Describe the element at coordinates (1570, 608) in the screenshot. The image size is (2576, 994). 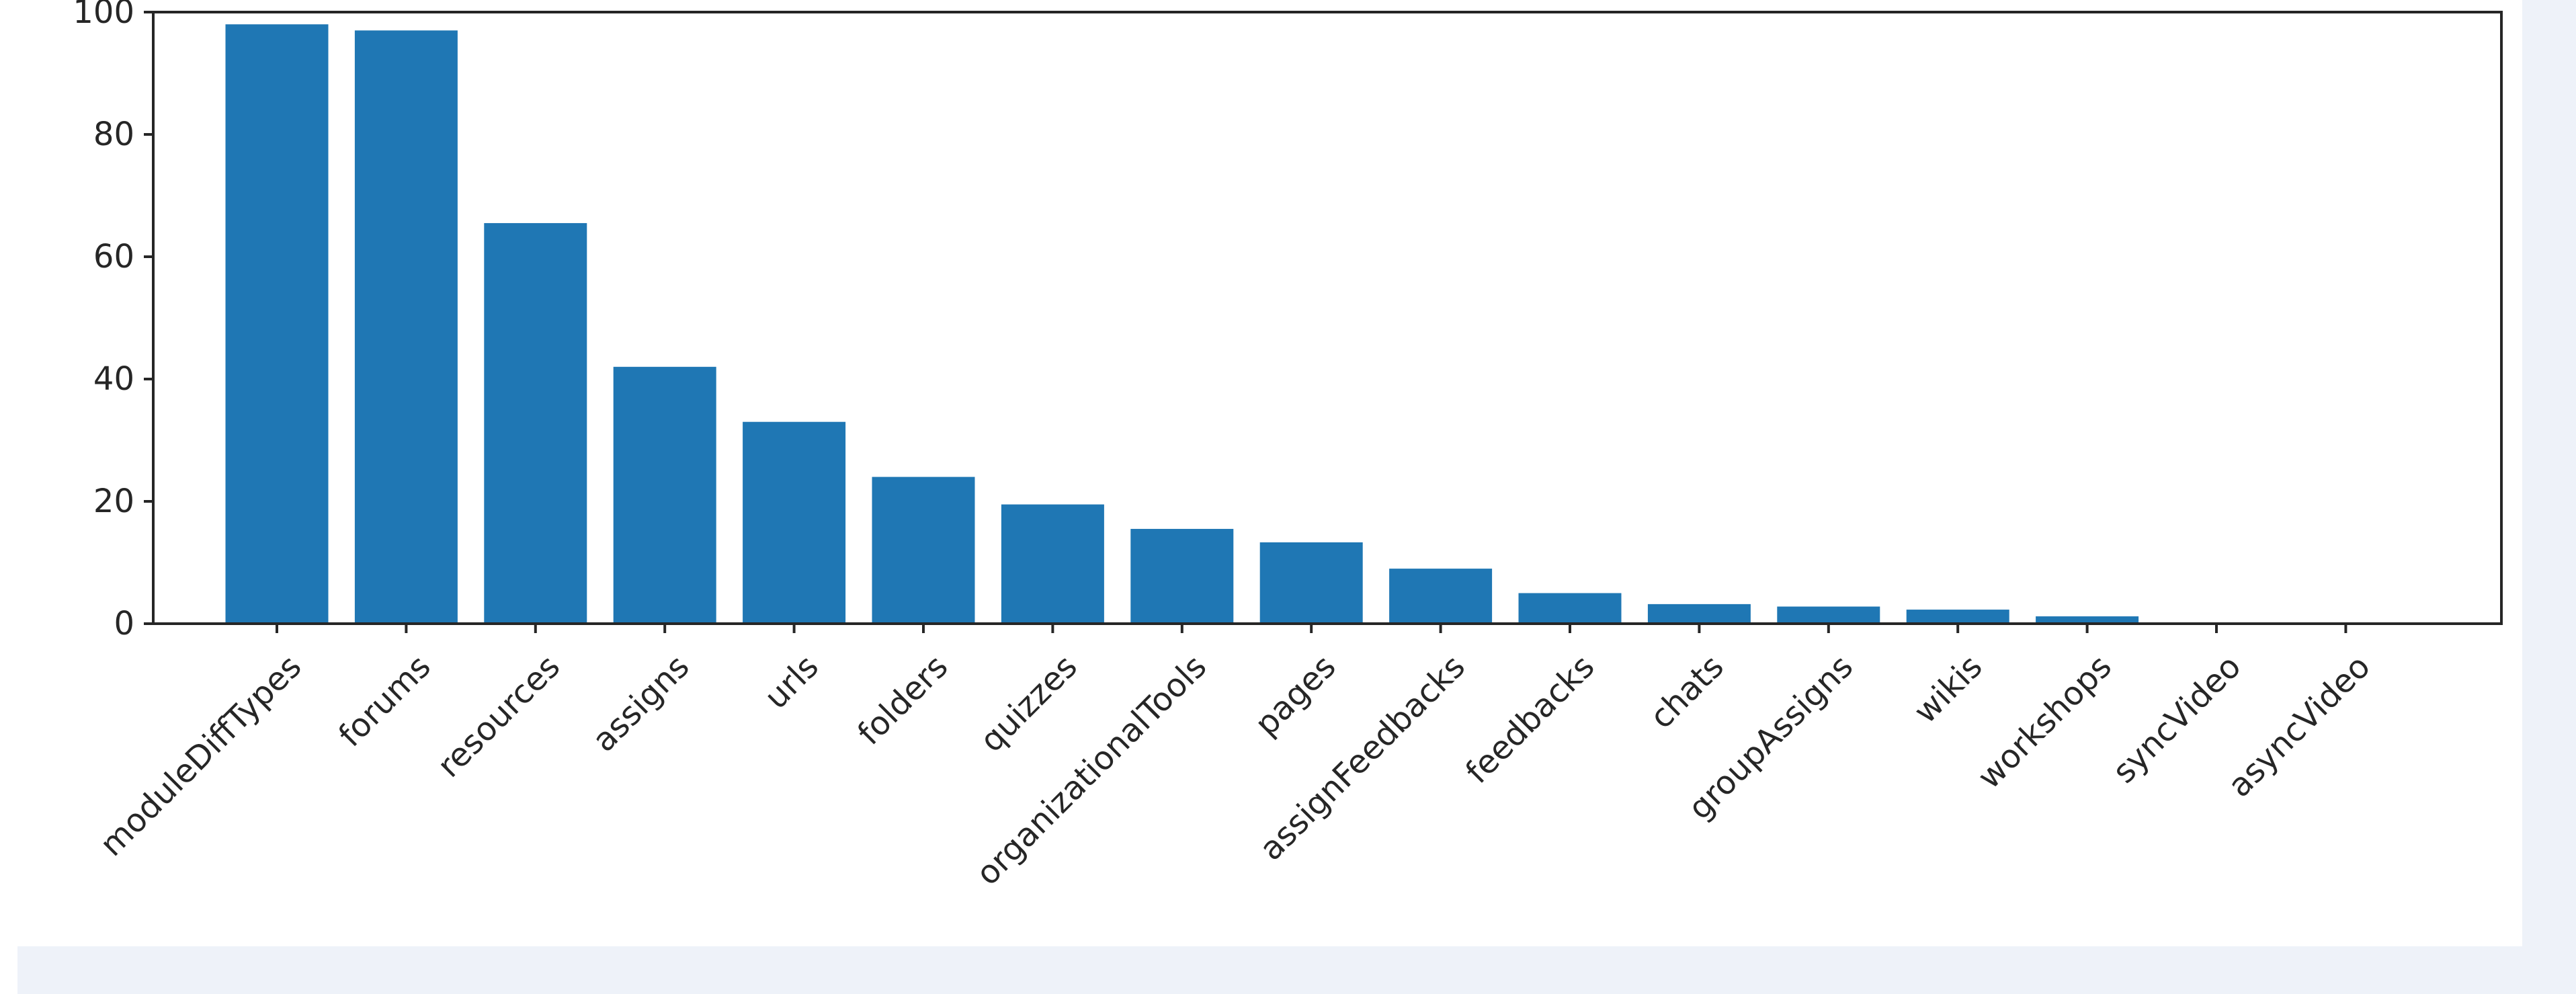
I see `bar-feedbacks` at that location.